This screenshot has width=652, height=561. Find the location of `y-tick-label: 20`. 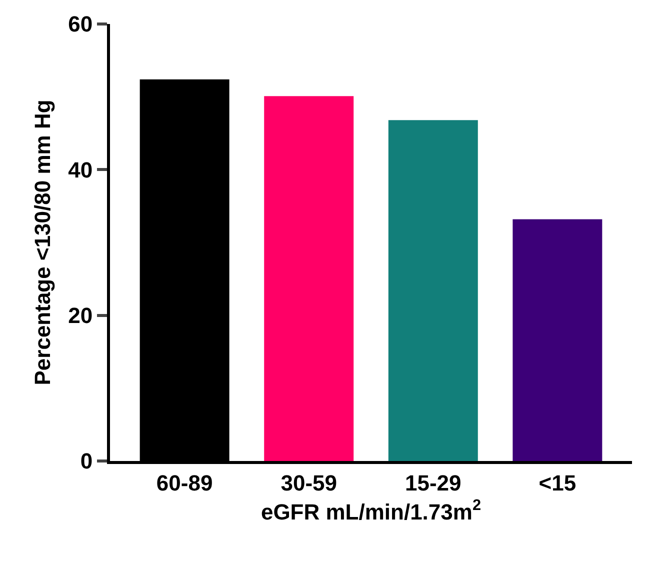

y-tick-label: 20 is located at coordinates (80, 315).